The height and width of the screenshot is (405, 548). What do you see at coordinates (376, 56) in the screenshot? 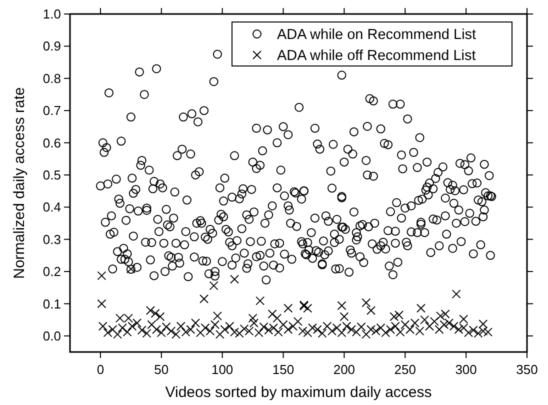
I see `legend-label: ADA while off Recommend List` at bounding box center [376, 56].